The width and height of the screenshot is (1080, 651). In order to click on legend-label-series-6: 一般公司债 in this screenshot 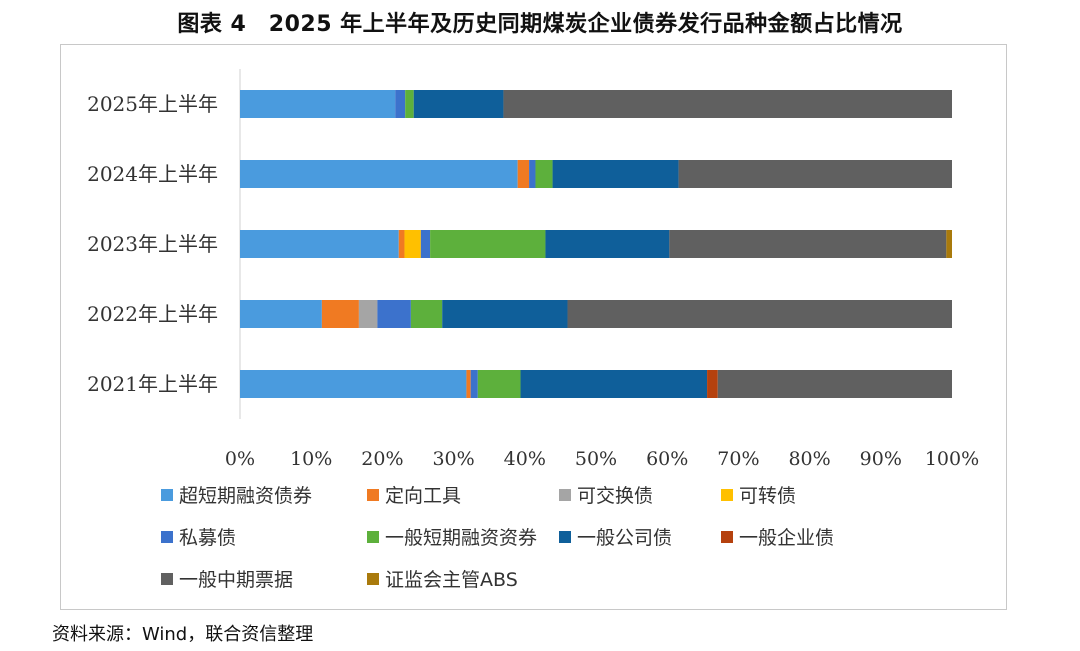, I will do `click(624, 538)`.